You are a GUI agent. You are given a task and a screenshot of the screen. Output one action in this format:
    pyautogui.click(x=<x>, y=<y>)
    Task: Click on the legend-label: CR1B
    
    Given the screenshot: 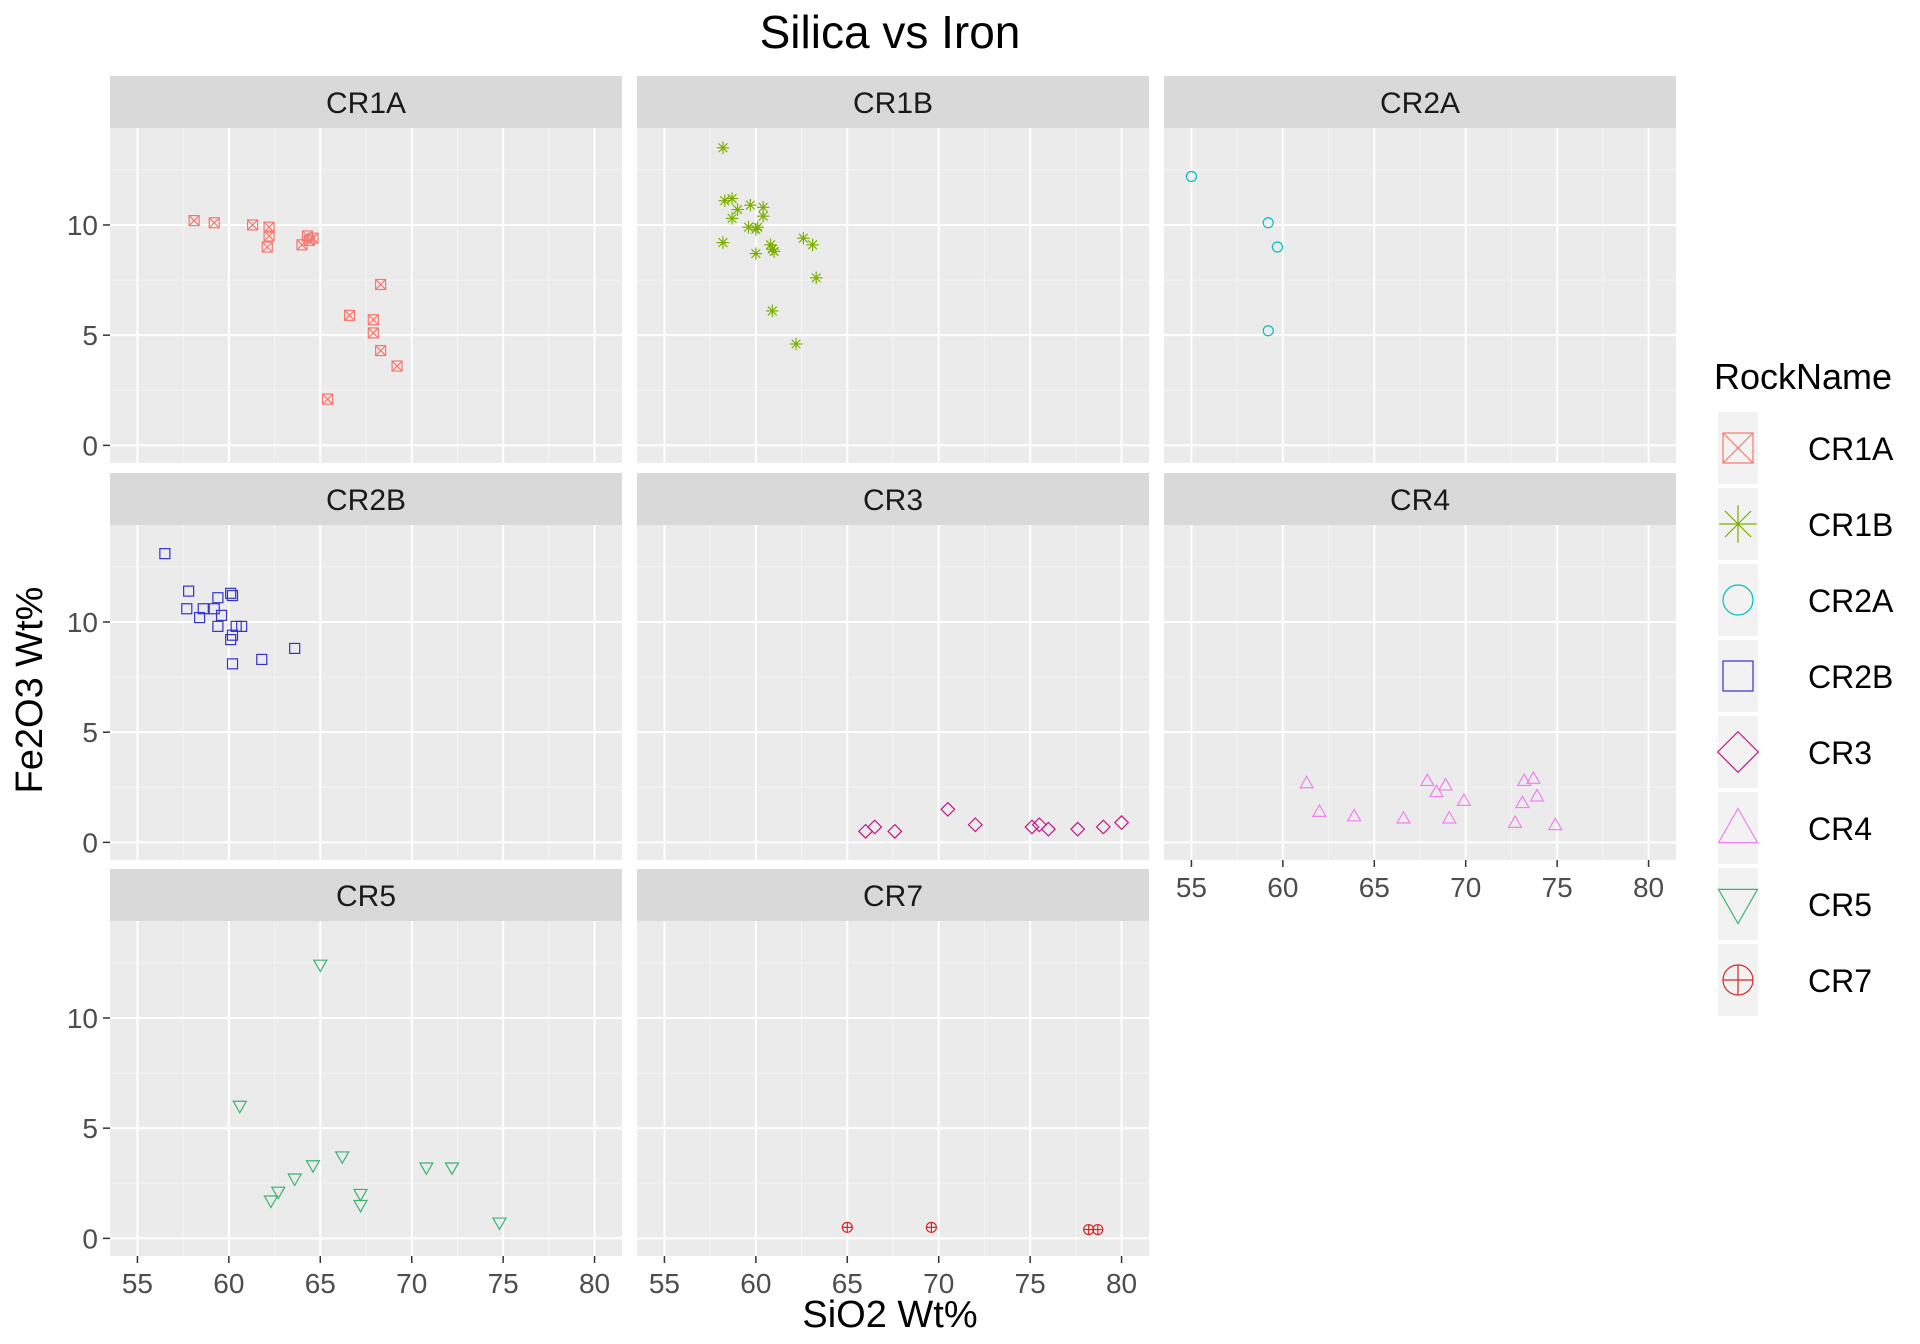 What is the action you would take?
    pyautogui.click(x=1850, y=525)
    